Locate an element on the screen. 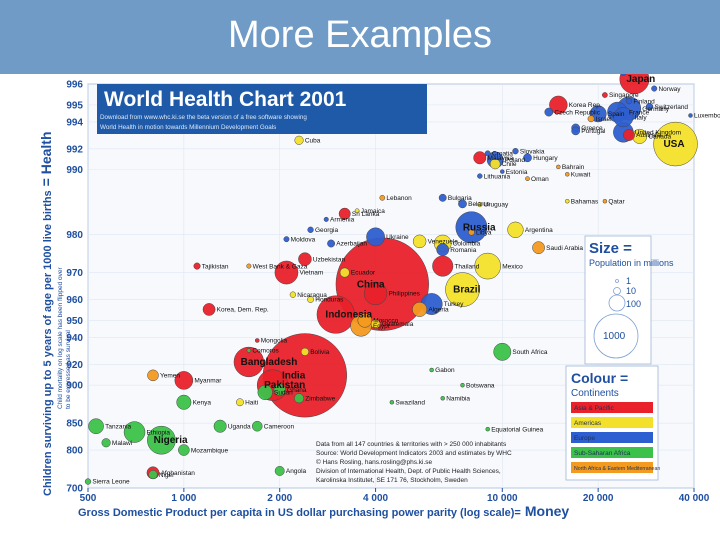 This screenshot has width=720, height=540. bubble-label: Namibia is located at coordinates (458, 398).